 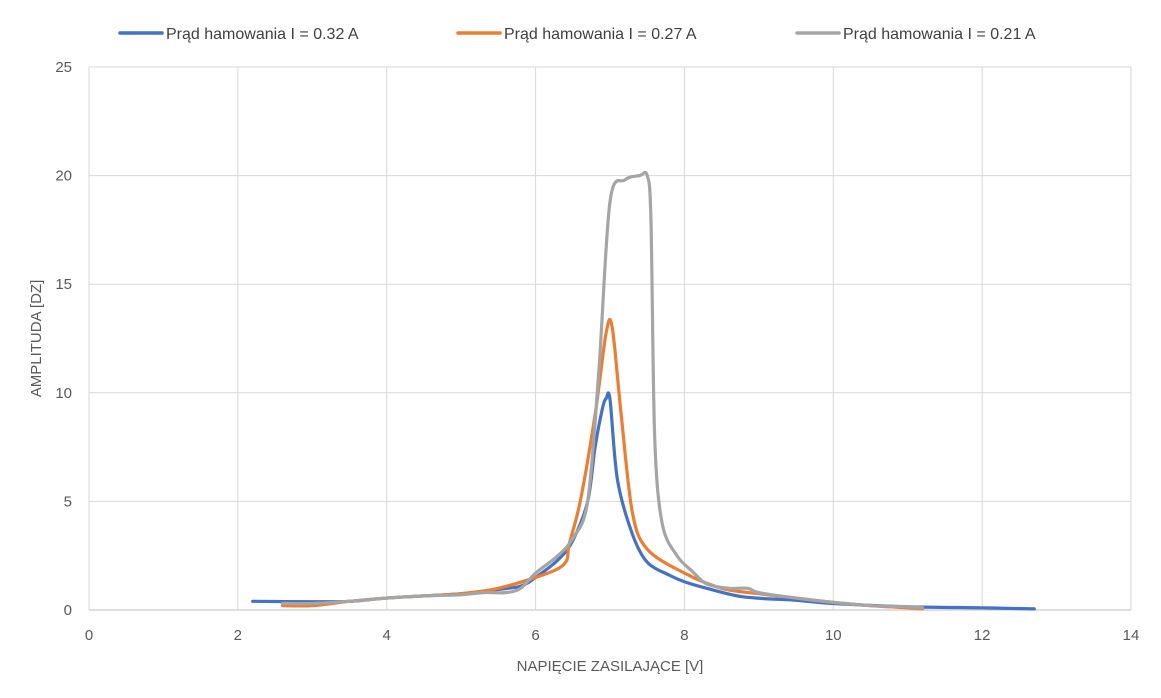 What do you see at coordinates (939, 34) in the screenshot?
I see `legend-label-2: Prąd hamowania I = 0.21 A` at bounding box center [939, 34].